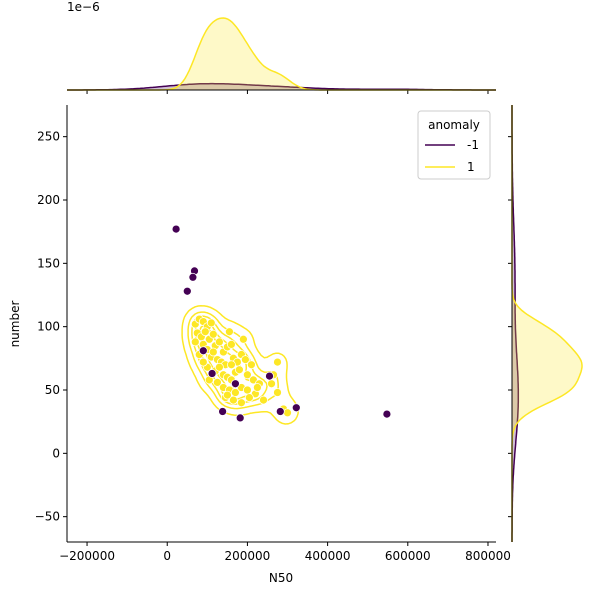 The image size is (600, 600). What do you see at coordinates (48, 263) in the screenshot?
I see `y-tick-label: 150` at bounding box center [48, 263].